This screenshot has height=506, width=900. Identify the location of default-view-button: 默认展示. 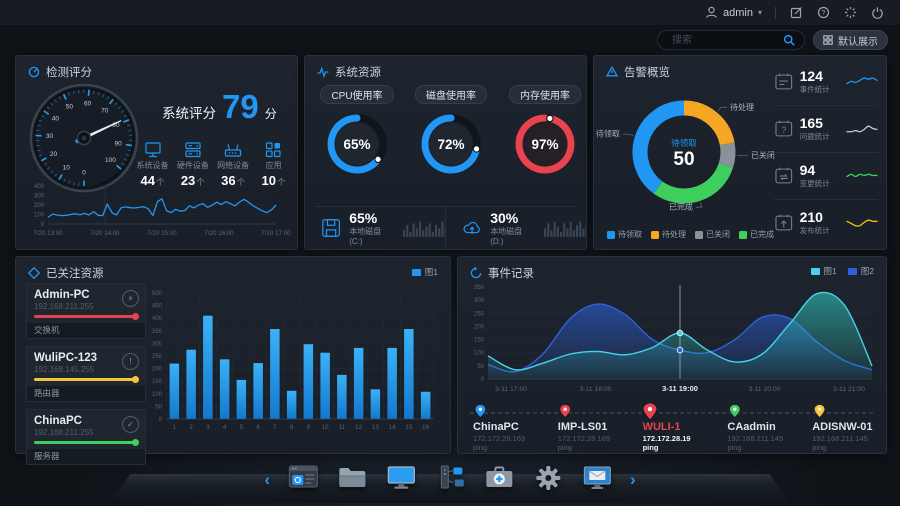
(850, 40).